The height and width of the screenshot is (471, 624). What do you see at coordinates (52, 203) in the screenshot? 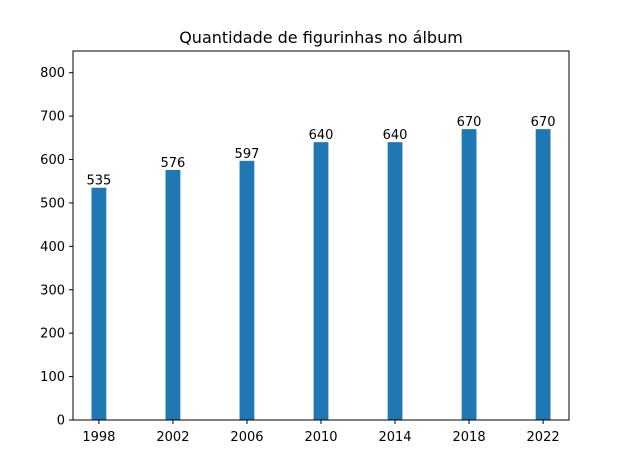
I see `y-tick-label: 500` at bounding box center [52, 203].